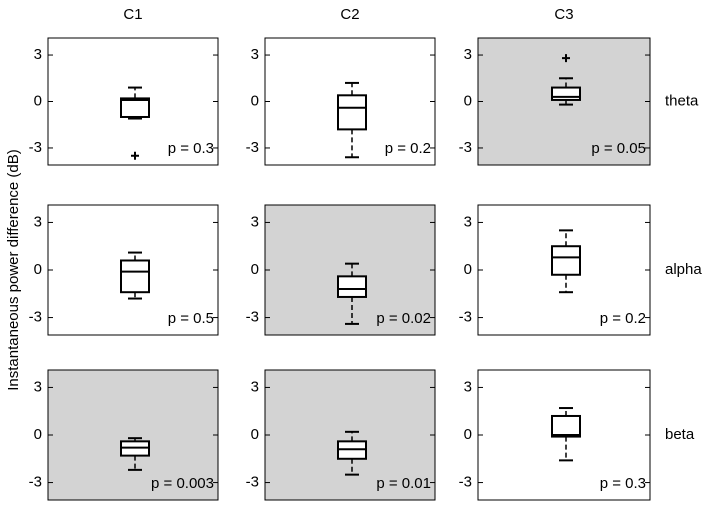 The height and width of the screenshot is (510, 708). What do you see at coordinates (563, 14) in the screenshot?
I see `column-title: C3` at bounding box center [563, 14].